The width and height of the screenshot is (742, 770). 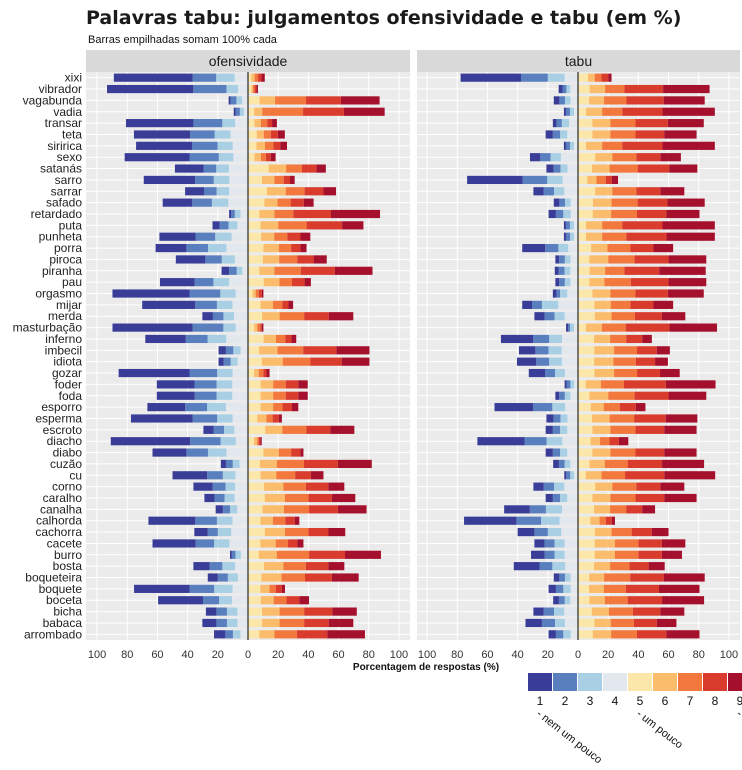 I want to click on x-tick-label: 0, so click(x=248, y=655).